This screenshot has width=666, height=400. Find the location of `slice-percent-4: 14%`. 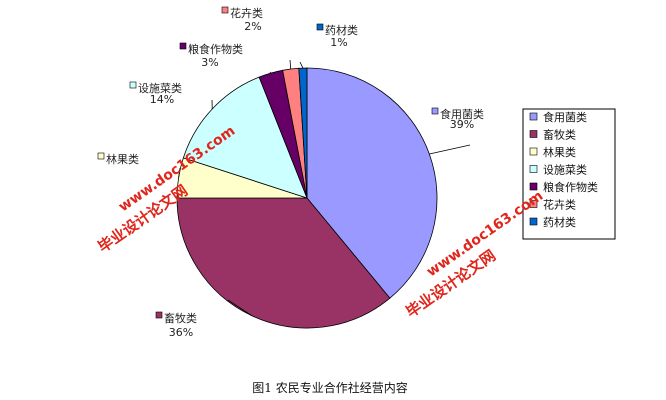

slice-percent-4: 14% is located at coordinates (162, 99).